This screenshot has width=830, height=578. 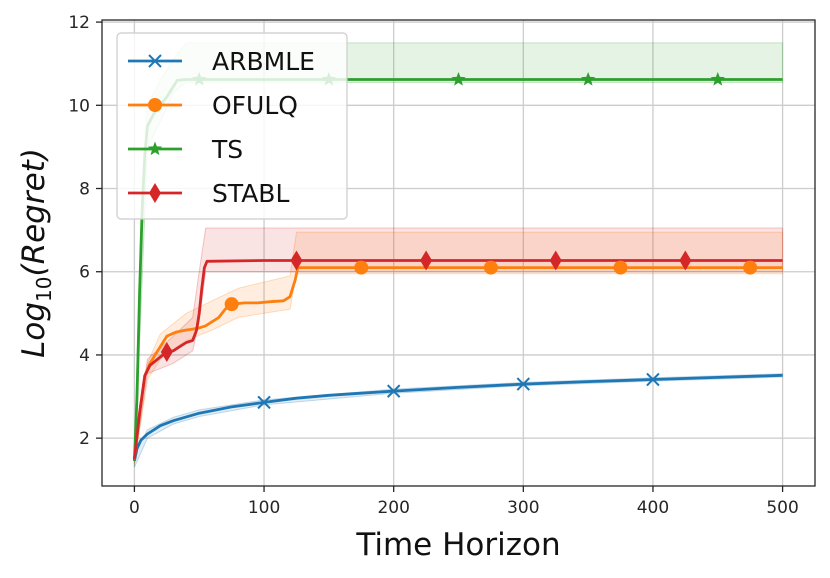 I want to click on legend-item-ofulq: OFULQ, so click(x=213, y=105).